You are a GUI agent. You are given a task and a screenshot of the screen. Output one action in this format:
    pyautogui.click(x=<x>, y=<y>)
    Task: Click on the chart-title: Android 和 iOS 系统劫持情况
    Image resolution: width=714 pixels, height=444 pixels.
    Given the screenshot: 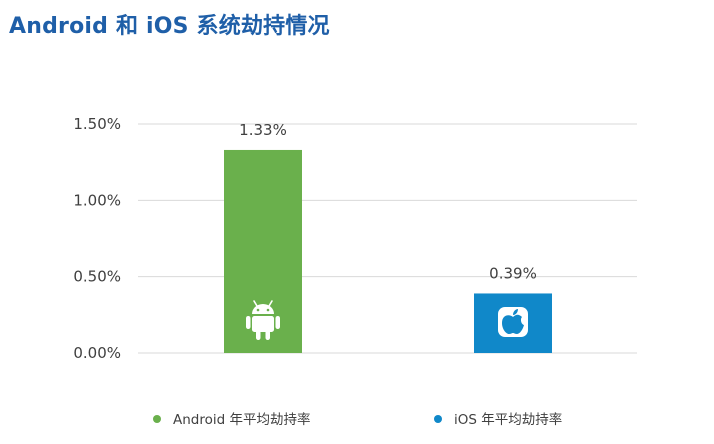 What is the action you would take?
    pyautogui.click(x=169, y=26)
    